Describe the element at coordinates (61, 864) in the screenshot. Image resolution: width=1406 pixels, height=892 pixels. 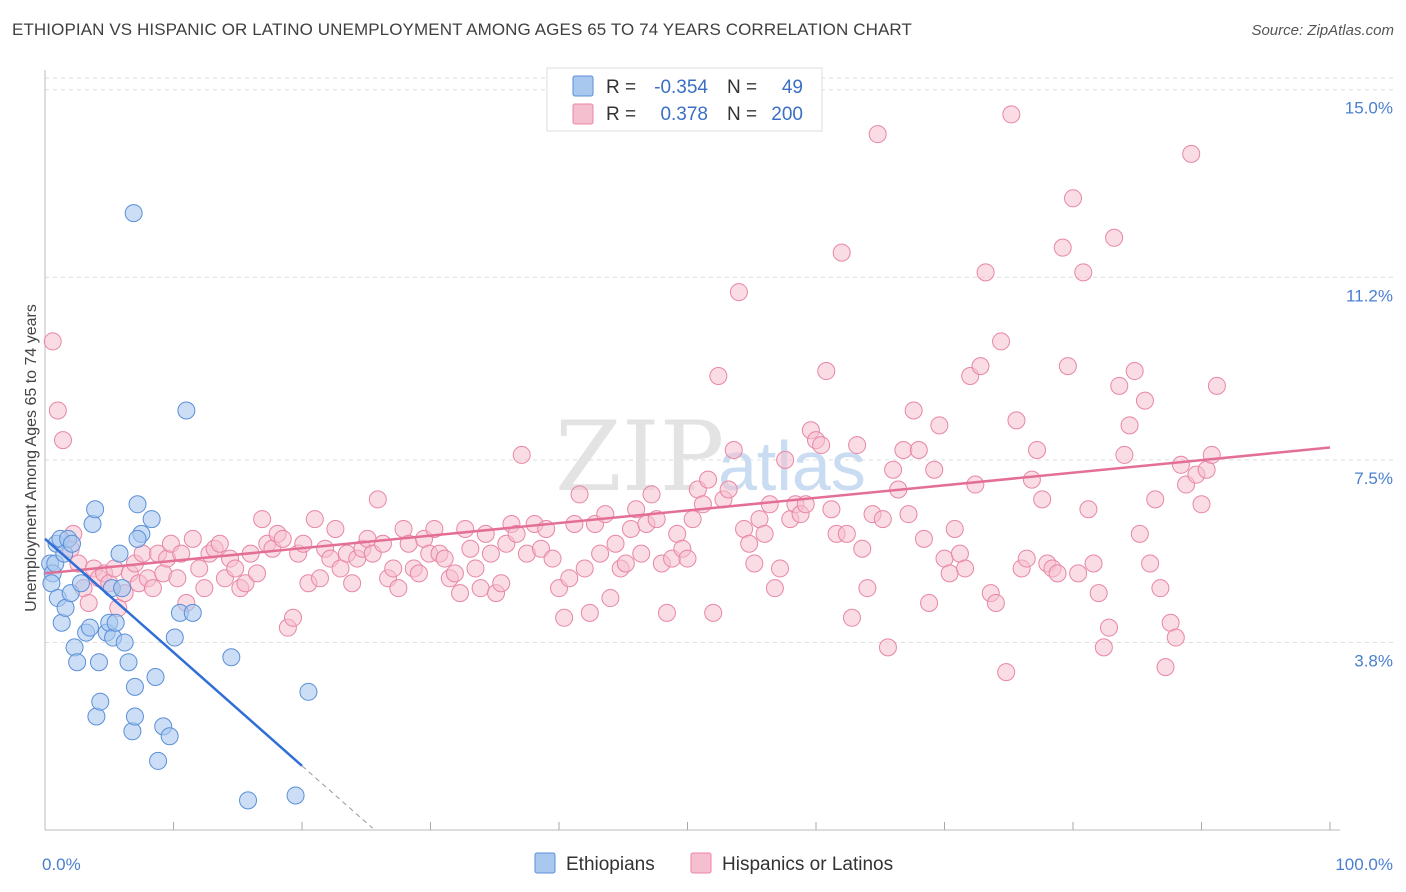
I see `x-tick-label-0: 0.0%` at that location.